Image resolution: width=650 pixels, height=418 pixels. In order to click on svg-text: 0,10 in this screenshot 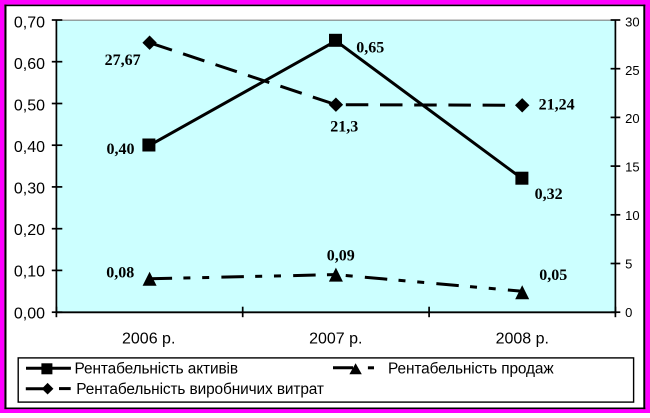, I will do `click(29, 272)`.